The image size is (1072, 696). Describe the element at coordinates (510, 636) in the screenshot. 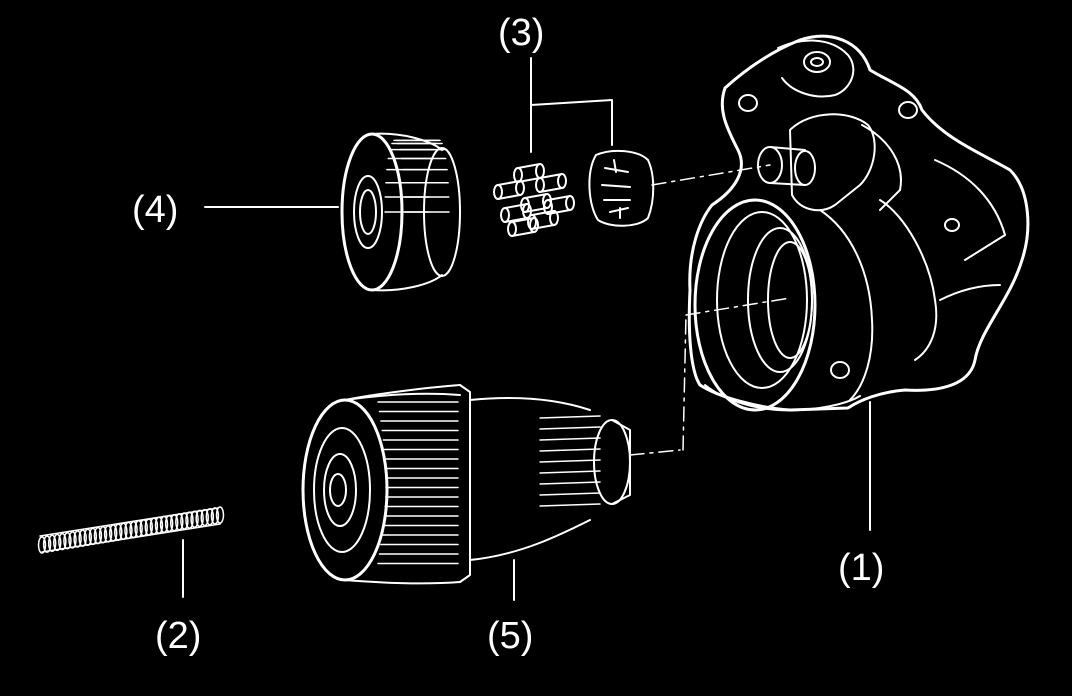

I see `callout-5: (5)` at that location.